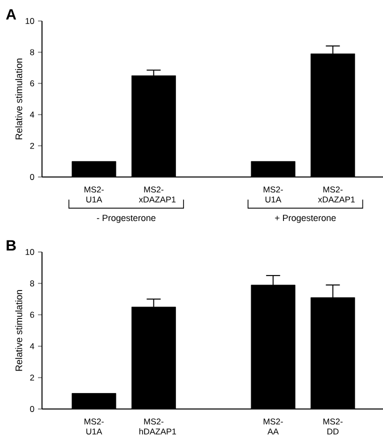  What do you see at coordinates (157, 426) in the screenshot?
I see `x-tick-label: MS2-hDAZAP1` at bounding box center [157, 426].